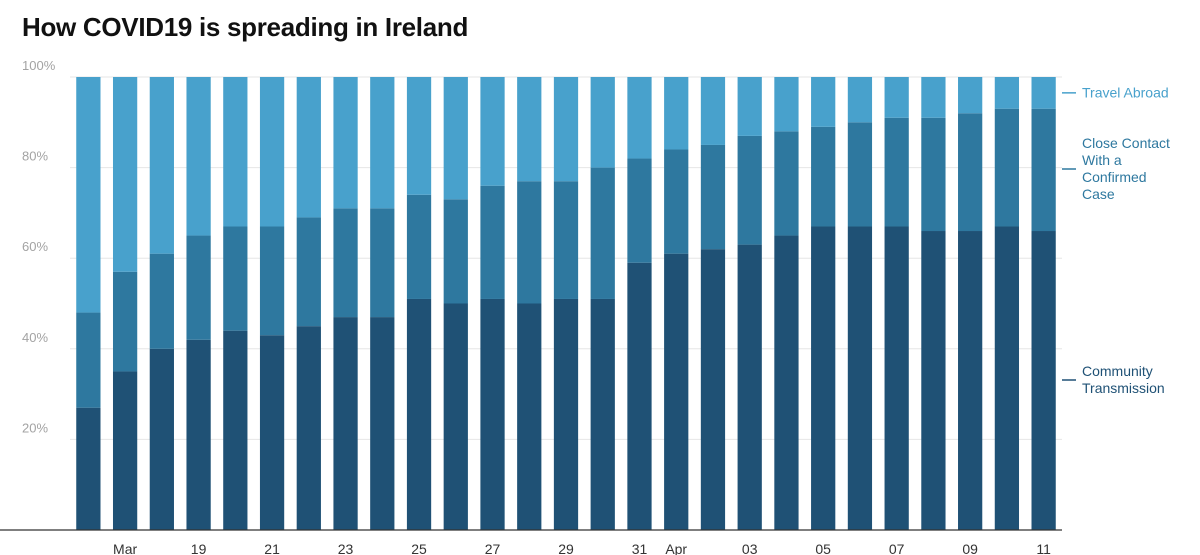 This screenshot has height=555, width=1200. Describe the element at coordinates (1102, 160) in the screenshot. I see `legend-label: With a` at that location.